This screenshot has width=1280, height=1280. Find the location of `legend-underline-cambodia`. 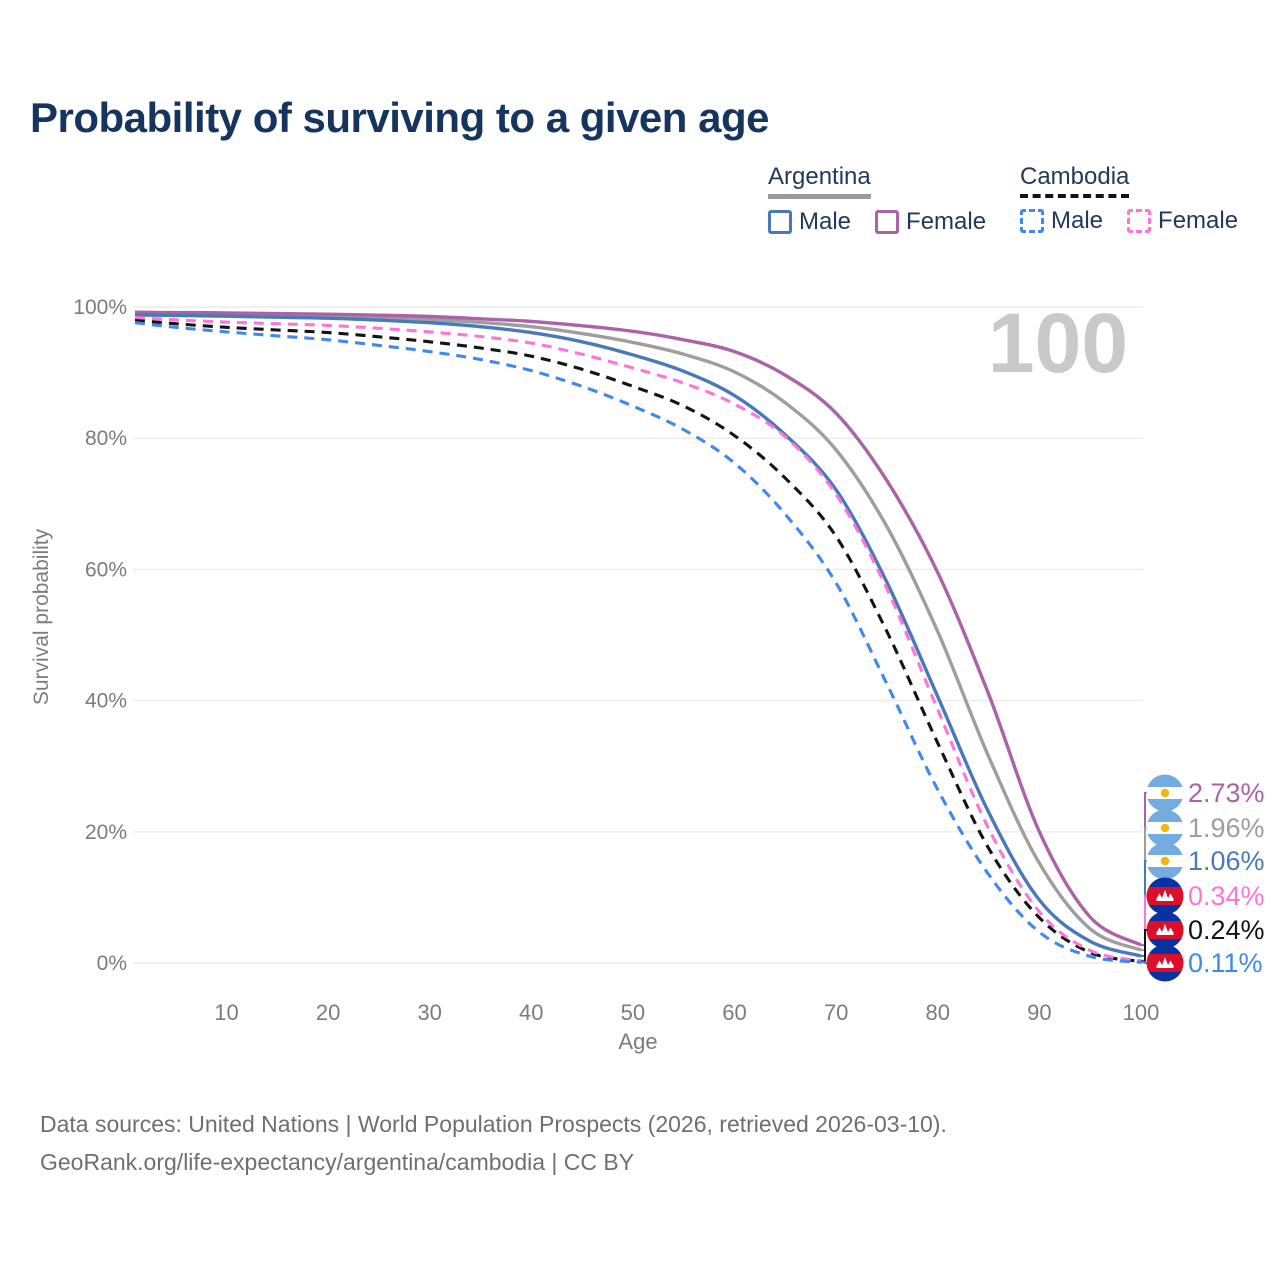

legend-underline-cambodia is located at coordinates (1075, 196).